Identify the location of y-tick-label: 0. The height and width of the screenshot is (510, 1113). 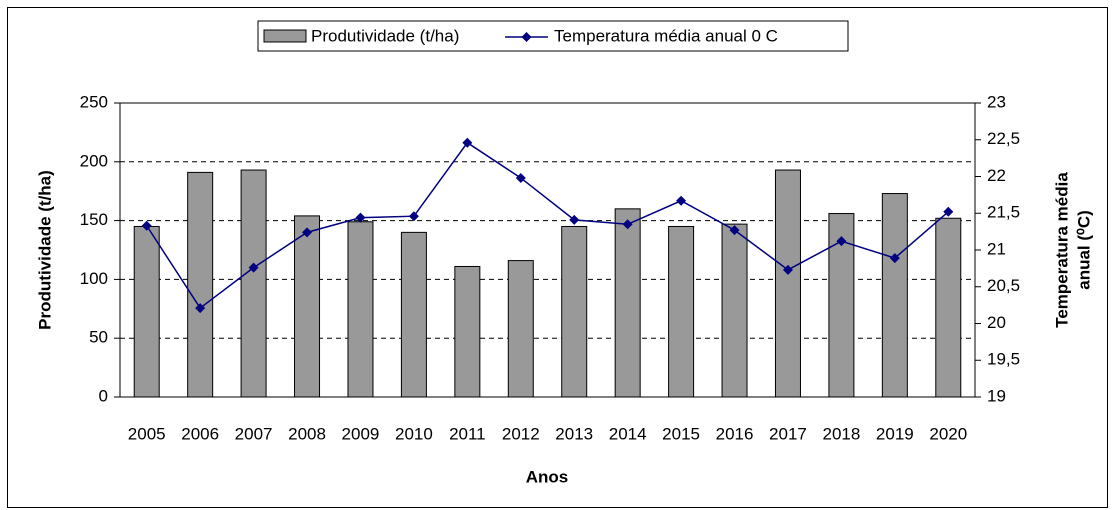
(103, 395).